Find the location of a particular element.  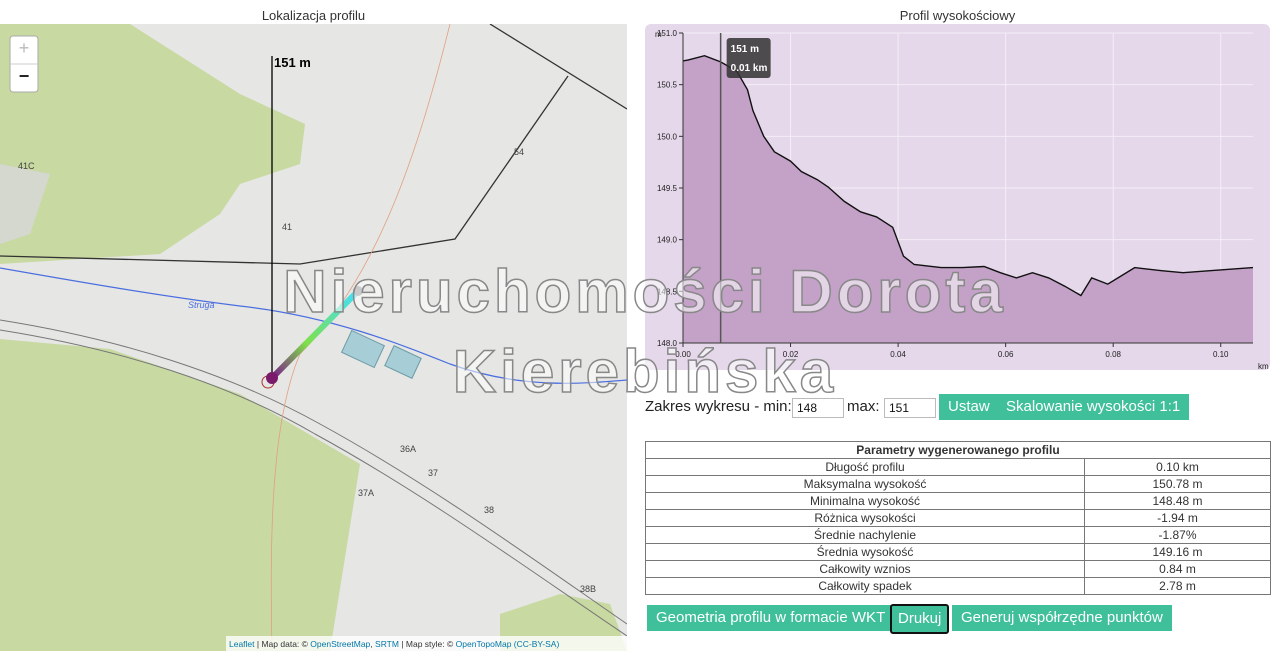

attr-text: | Map data: © is located at coordinates (283, 644).